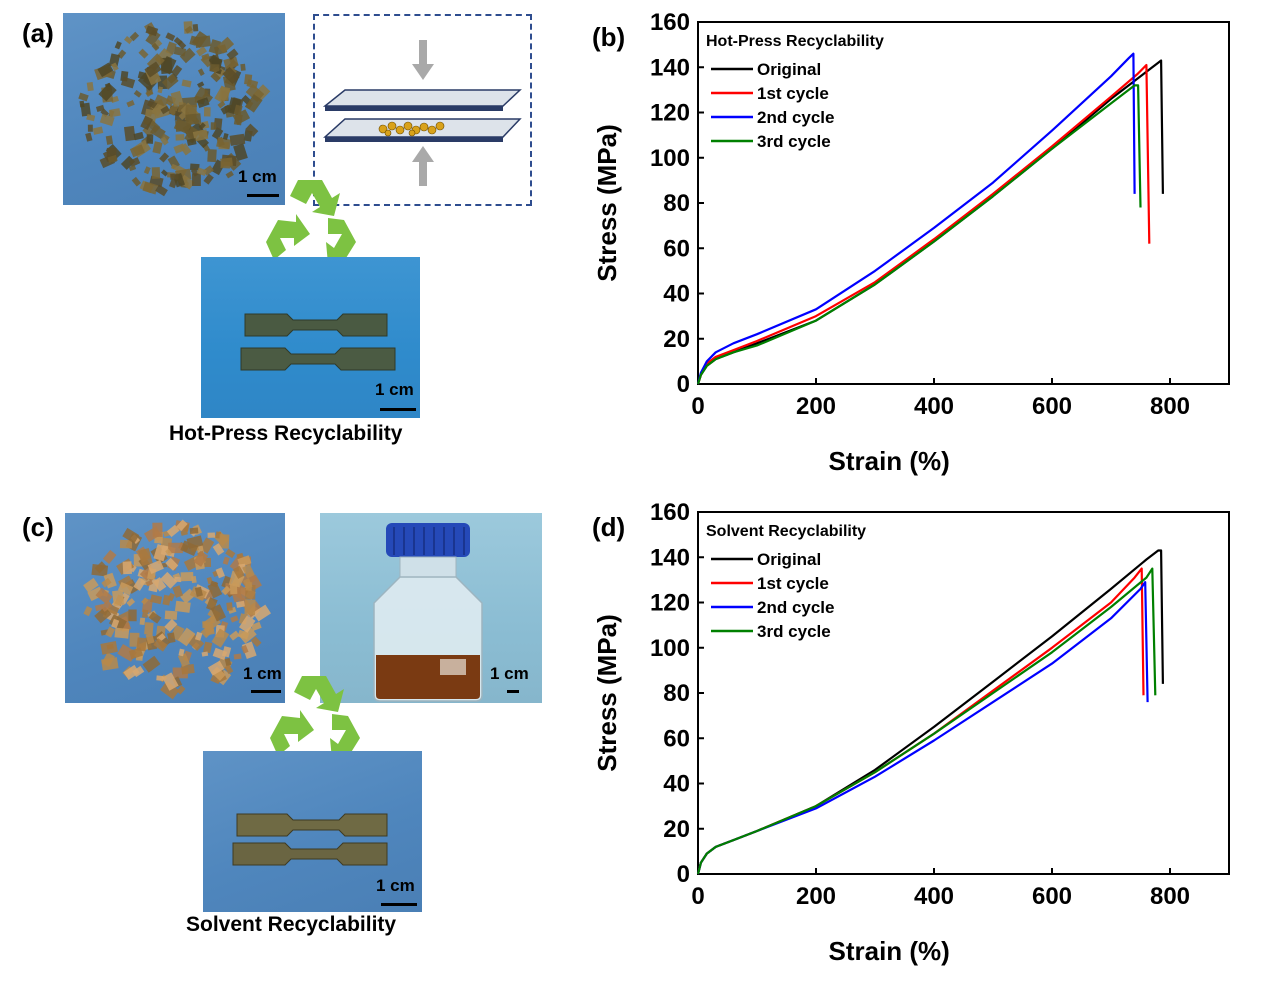 The image size is (1270, 985). What do you see at coordinates (609, 527) in the screenshot?
I see `panel-d-label: (d)` at bounding box center [609, 527].